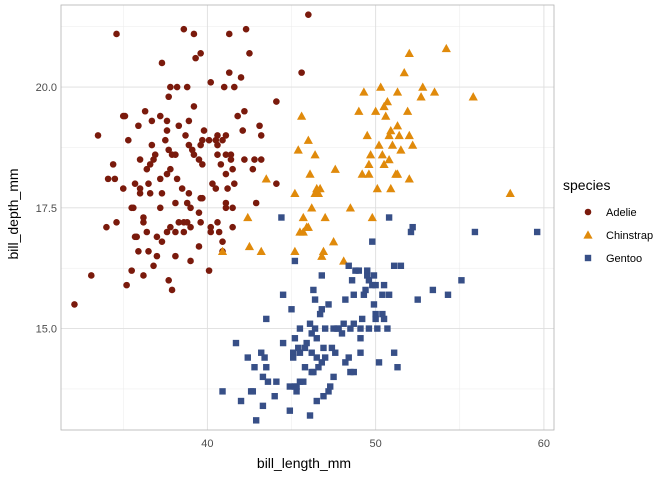 This screenshot has height=480, width=672. What do you see at coordinates (544, 444) in the screenshot?
I see `x-tick-label: 60` at bounding box center [544, 444].